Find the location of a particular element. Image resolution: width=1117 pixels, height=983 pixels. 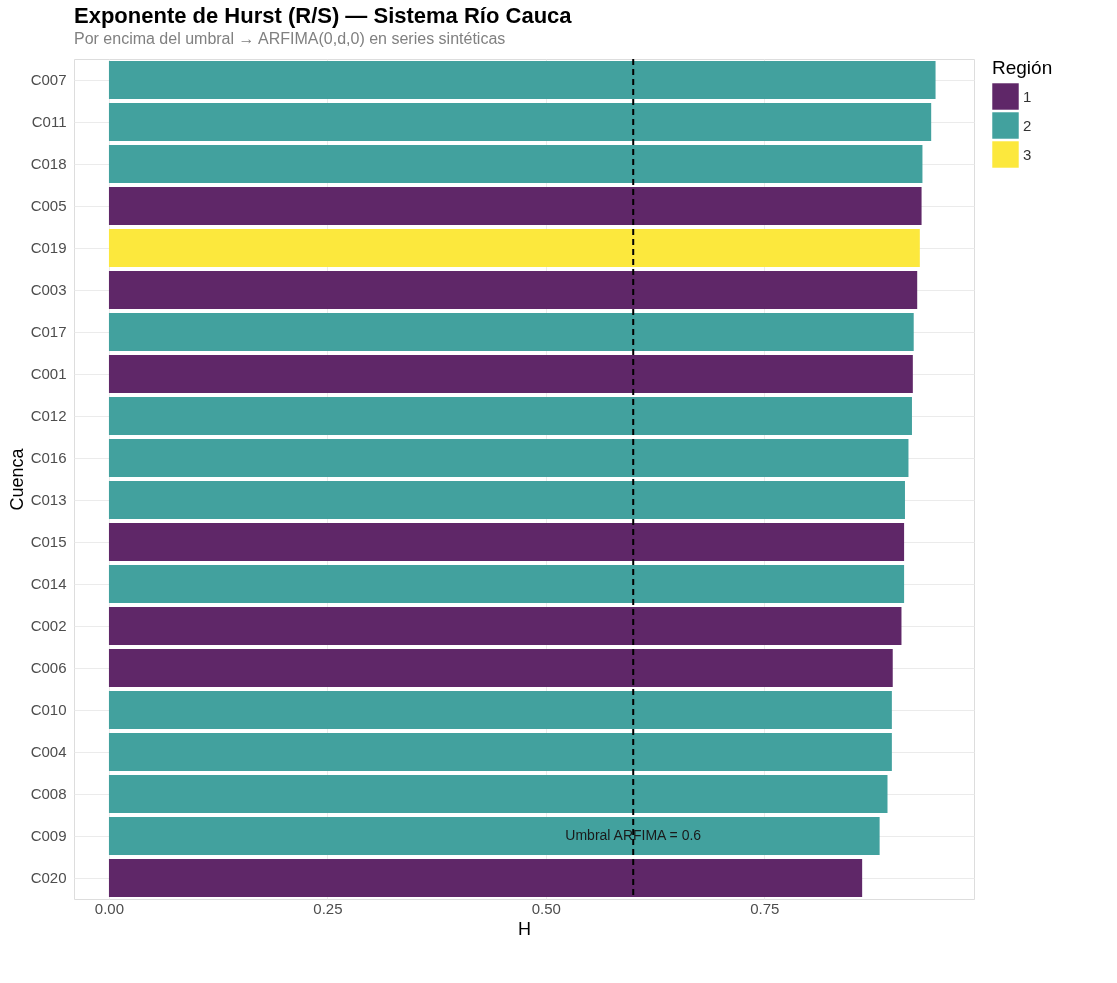

y-tick-label: C018 is located at coordinates (48, 163).